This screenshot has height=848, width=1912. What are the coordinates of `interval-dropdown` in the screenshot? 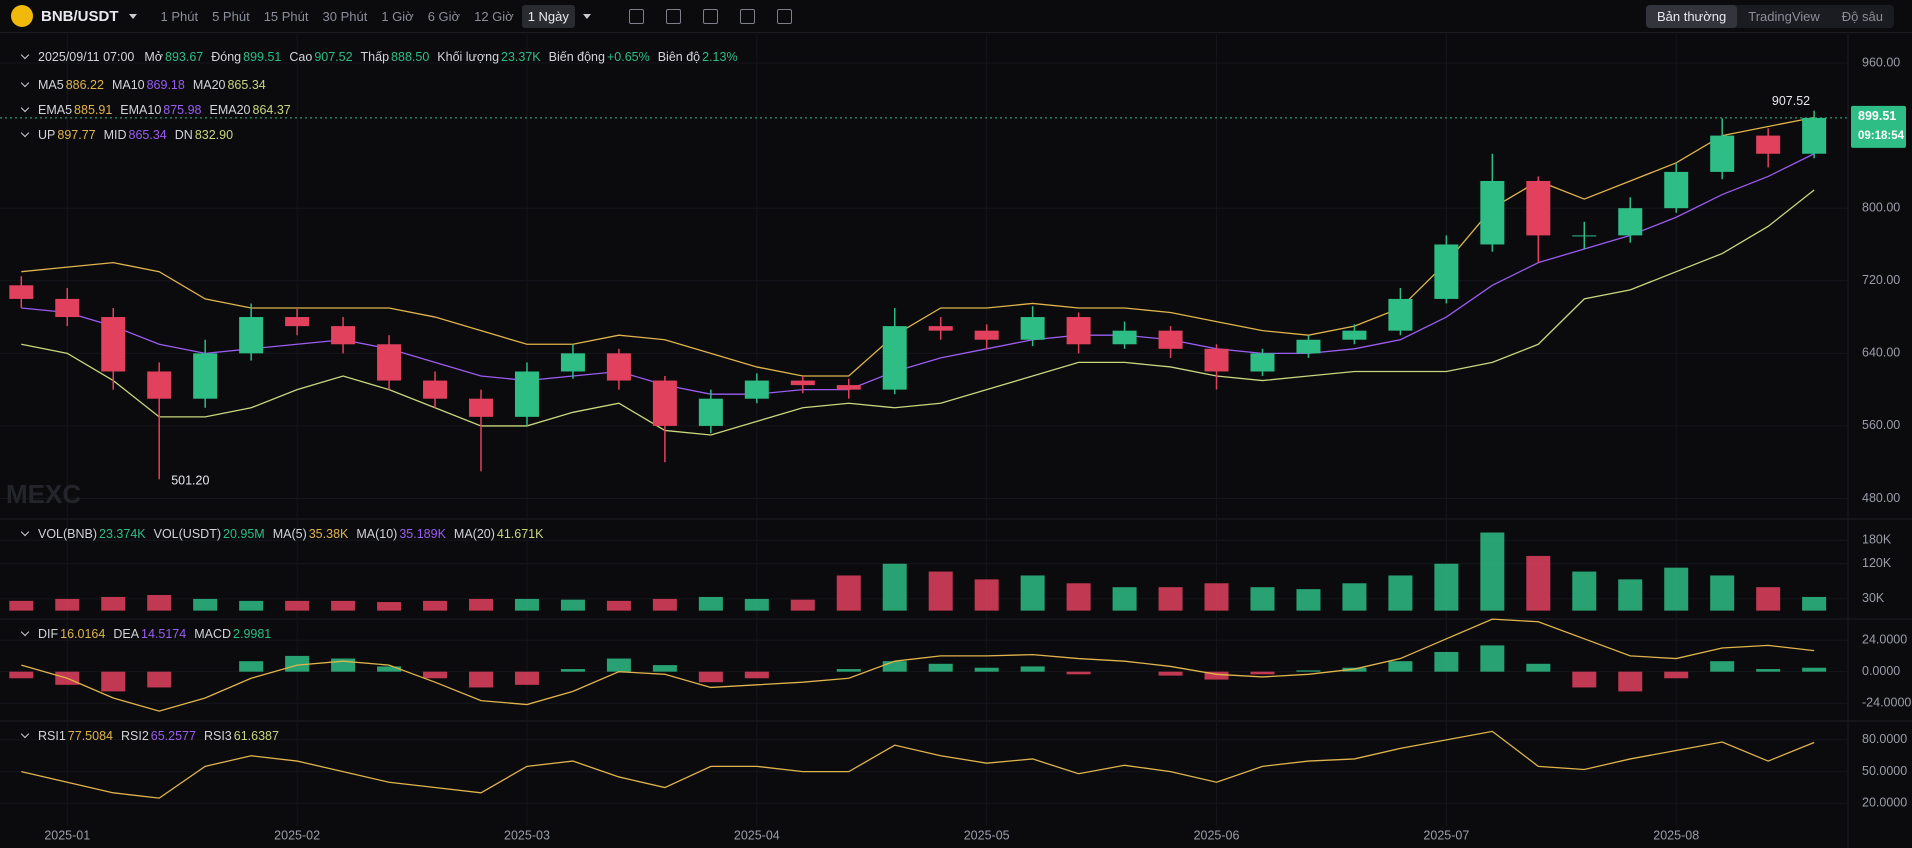 It's located at (586, 16).